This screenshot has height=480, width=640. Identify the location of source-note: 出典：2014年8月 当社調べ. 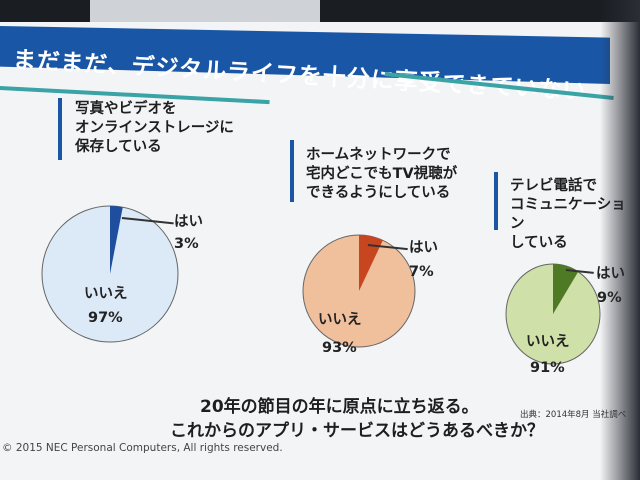
(573, 415).